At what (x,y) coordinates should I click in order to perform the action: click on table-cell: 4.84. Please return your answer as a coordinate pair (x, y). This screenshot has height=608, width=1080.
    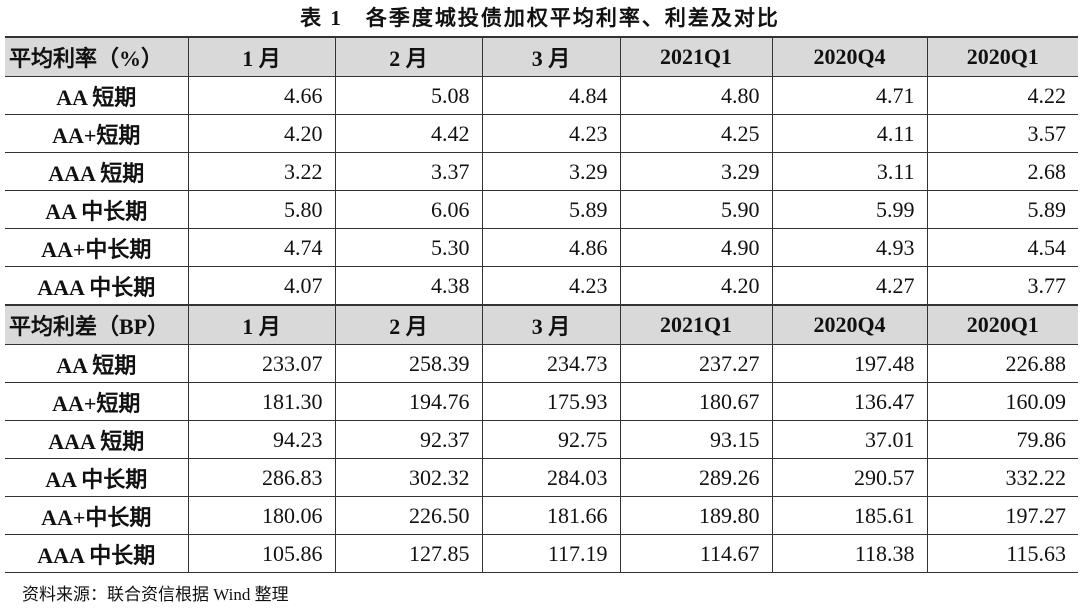
    Looking at the image, I should click on (550, 95).